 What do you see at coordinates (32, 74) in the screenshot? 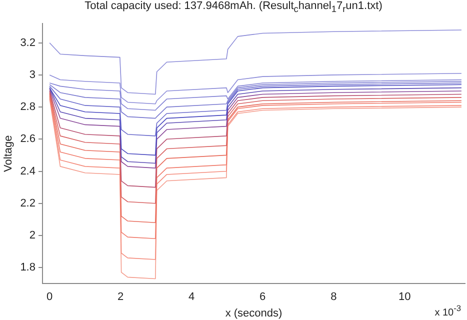
I see `y-tick-label: 3` at bounding box center [32, 74].